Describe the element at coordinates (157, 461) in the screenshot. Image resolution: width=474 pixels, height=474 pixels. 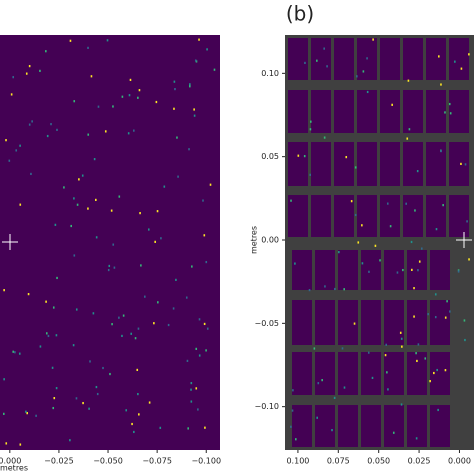
I see `x-tick-label: −0.075` at that location.